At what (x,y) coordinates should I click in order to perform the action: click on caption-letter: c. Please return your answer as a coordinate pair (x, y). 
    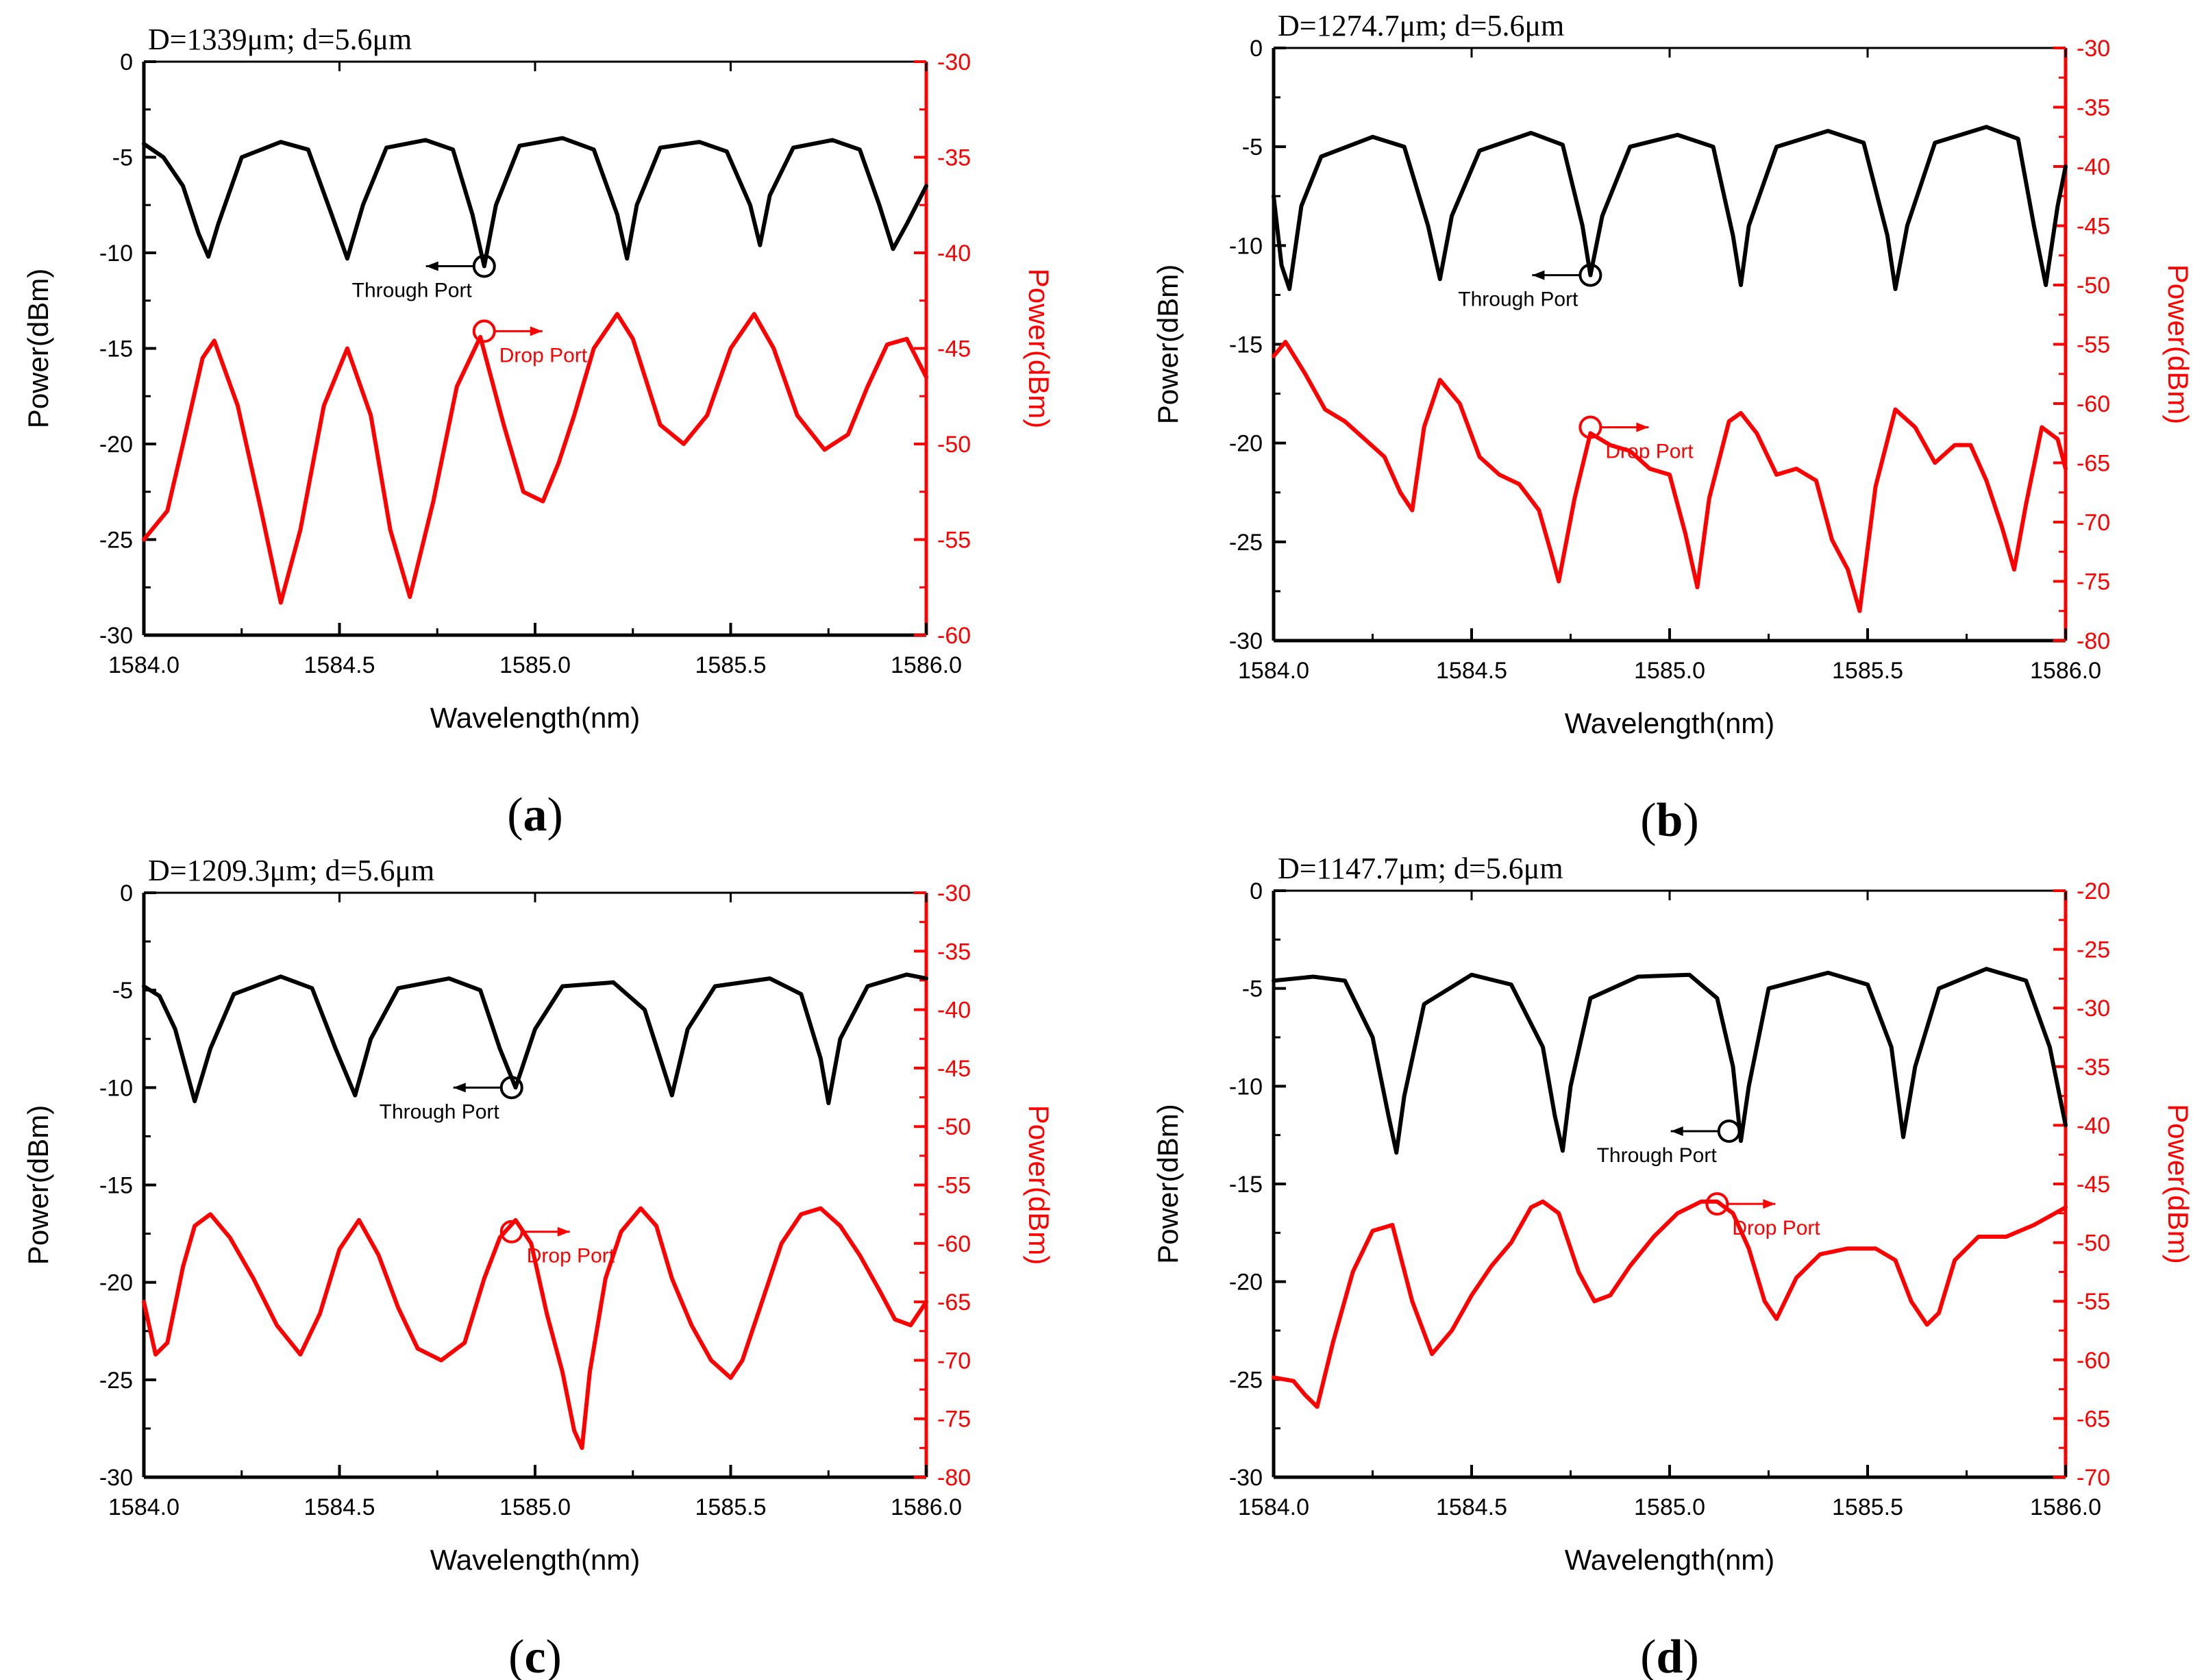
    Looking at the image, I should click on (534, 1655).